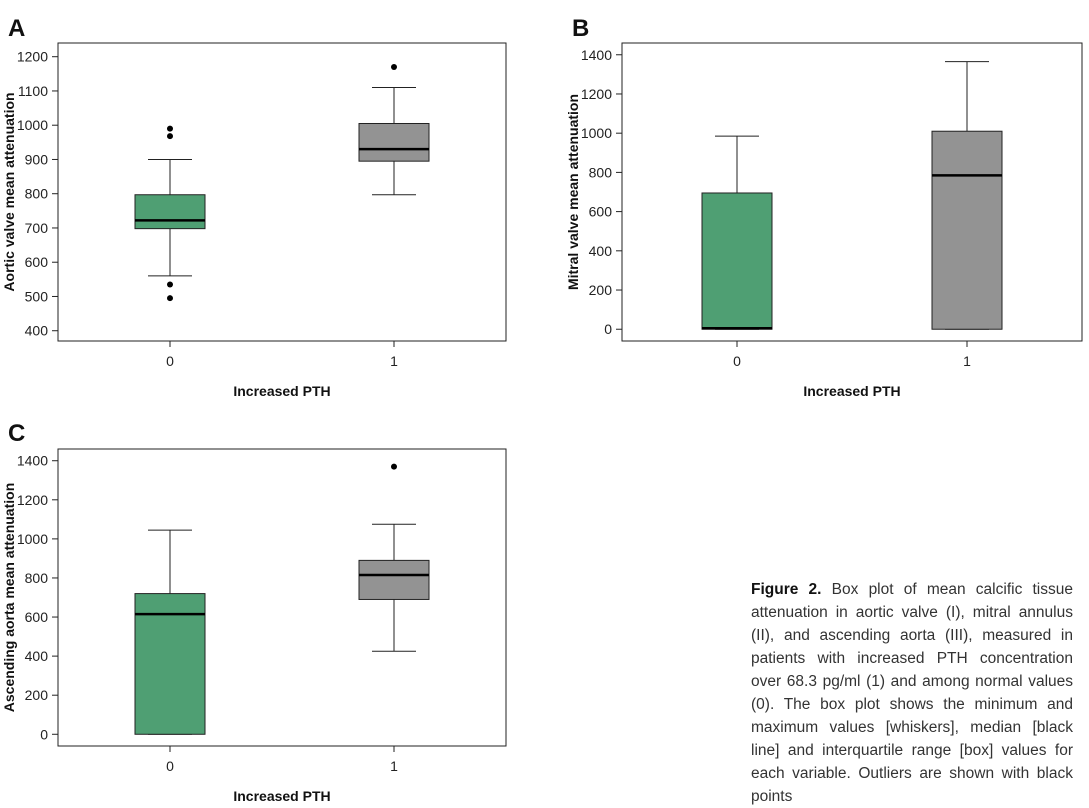  Describe the element at coordinates (786, 589) in the screenshot. I see `caption-label: Figure 2.` at that location.